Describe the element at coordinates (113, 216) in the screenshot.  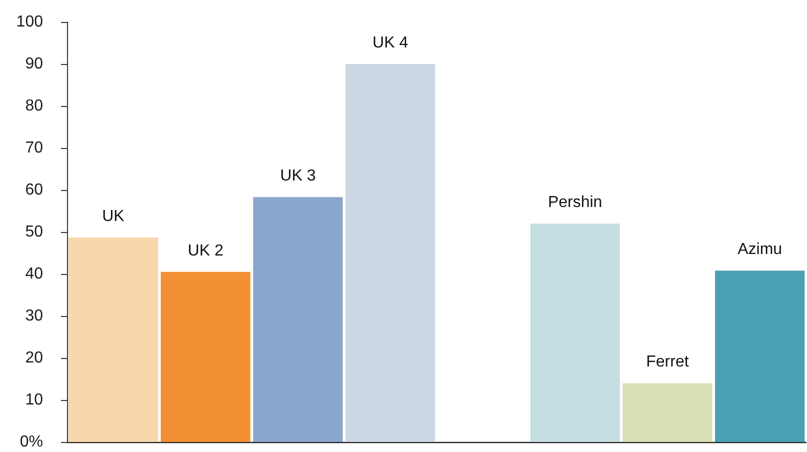
I see `x-tick-label: UK` at that location.